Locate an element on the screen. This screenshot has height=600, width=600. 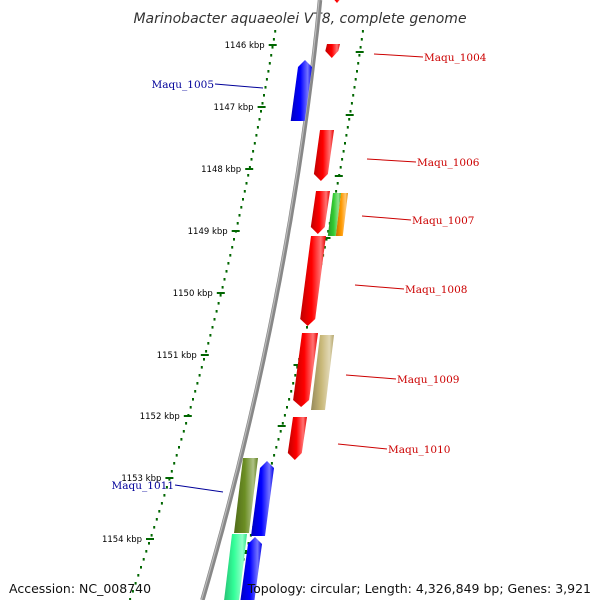
gene-label-maqu-1008: Maqu_1008 is located at coordinates (436, 290).